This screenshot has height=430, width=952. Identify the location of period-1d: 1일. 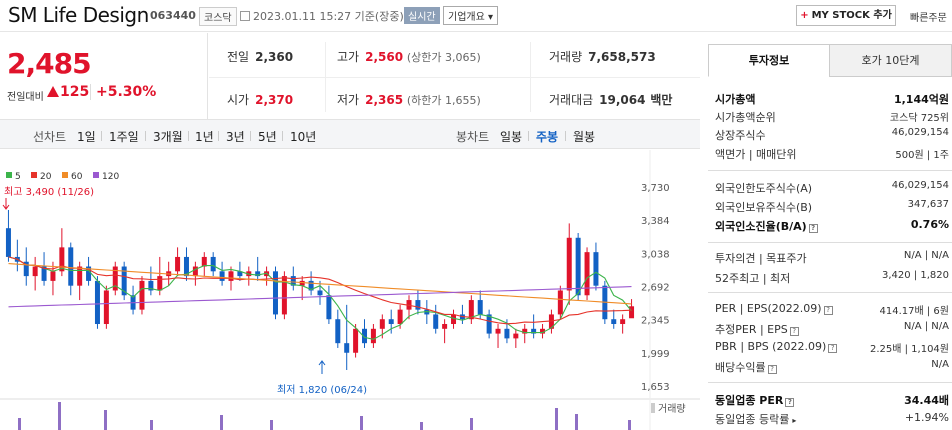
(86, 137).